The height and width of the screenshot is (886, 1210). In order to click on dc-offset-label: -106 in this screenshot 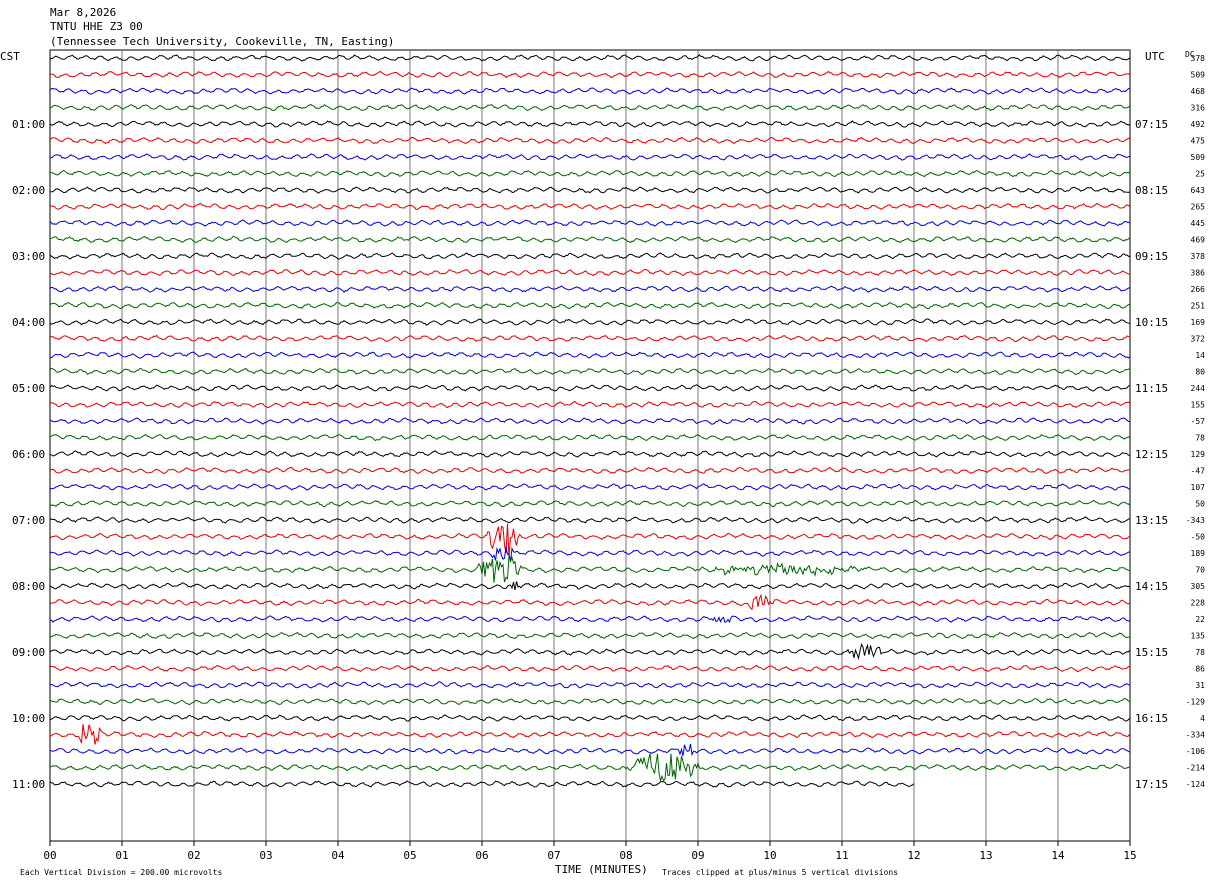, I will do `click(1195, 751)`.